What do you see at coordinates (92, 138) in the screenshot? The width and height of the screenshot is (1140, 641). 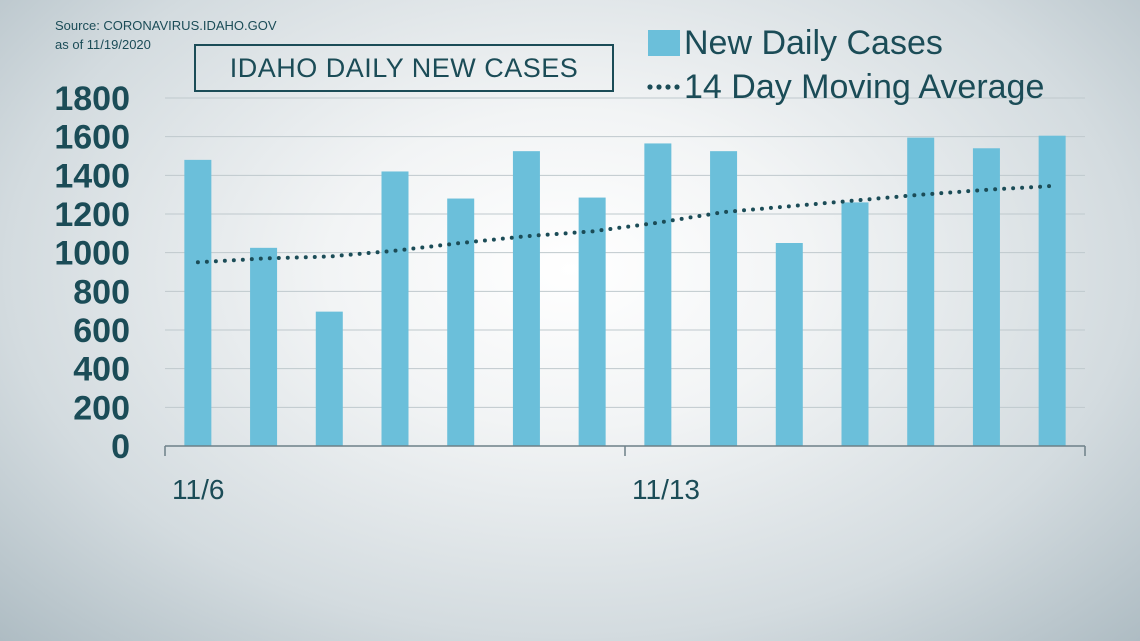 I see `y-tick-label: 1600` at bounding box center [92, 138].